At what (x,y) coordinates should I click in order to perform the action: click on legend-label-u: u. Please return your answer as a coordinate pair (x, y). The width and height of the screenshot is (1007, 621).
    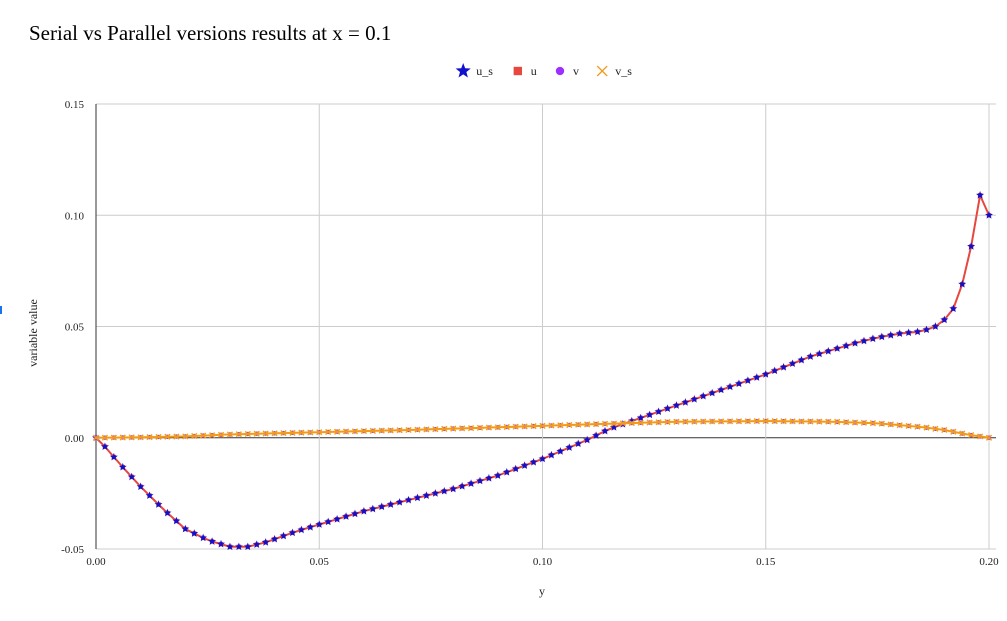
    Looking at the image, I should click on (534, 71).